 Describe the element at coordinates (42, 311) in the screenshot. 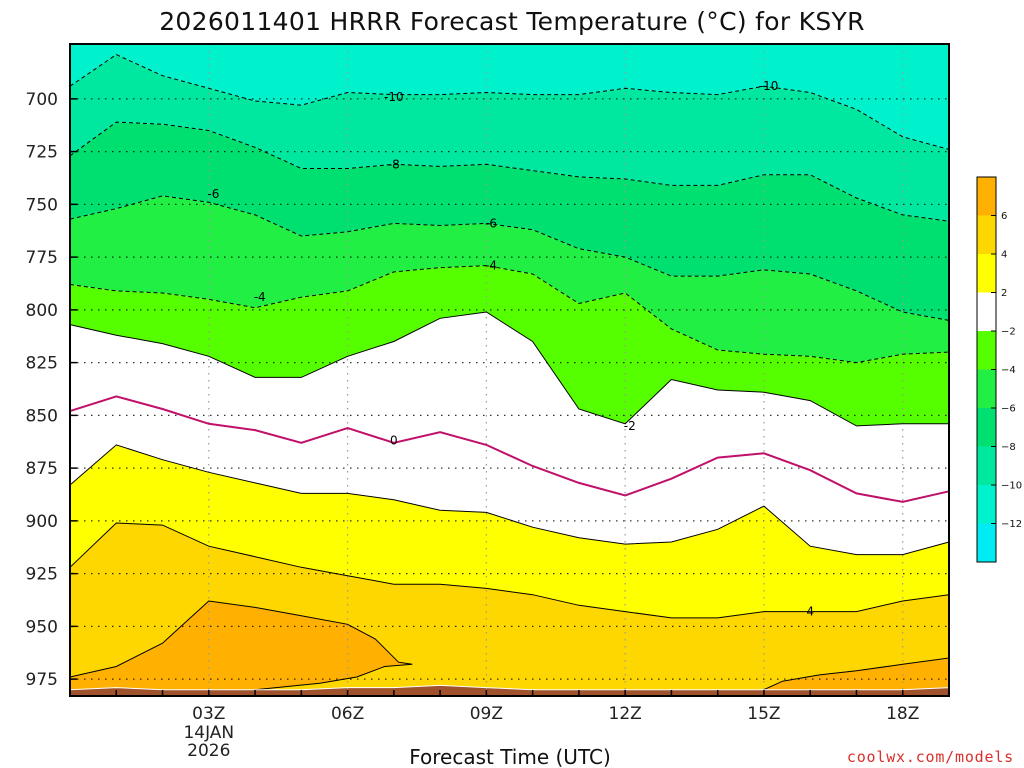

I see `y-tick-label-800: 800` at that location.